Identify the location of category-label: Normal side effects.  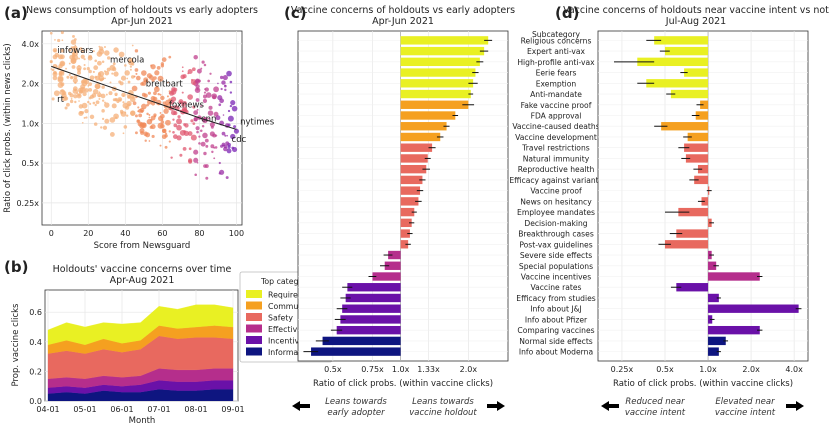
(556, 341).